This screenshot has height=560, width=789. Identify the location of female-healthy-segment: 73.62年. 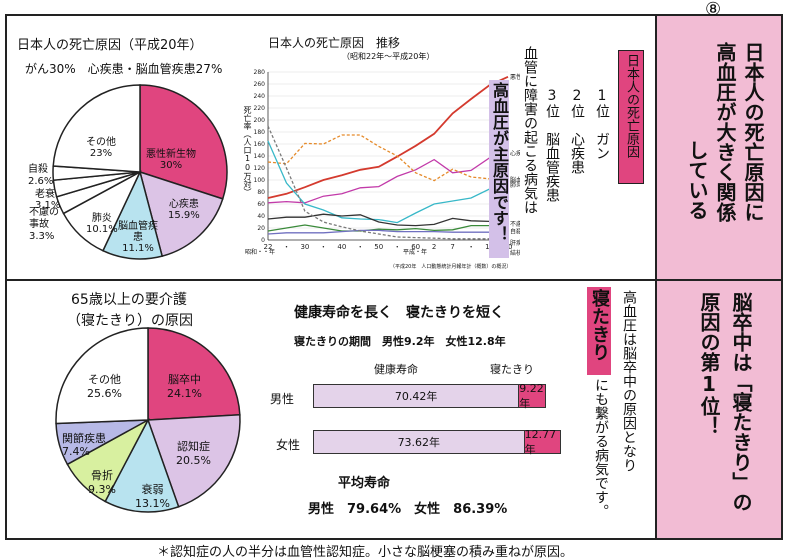
(419, 442).